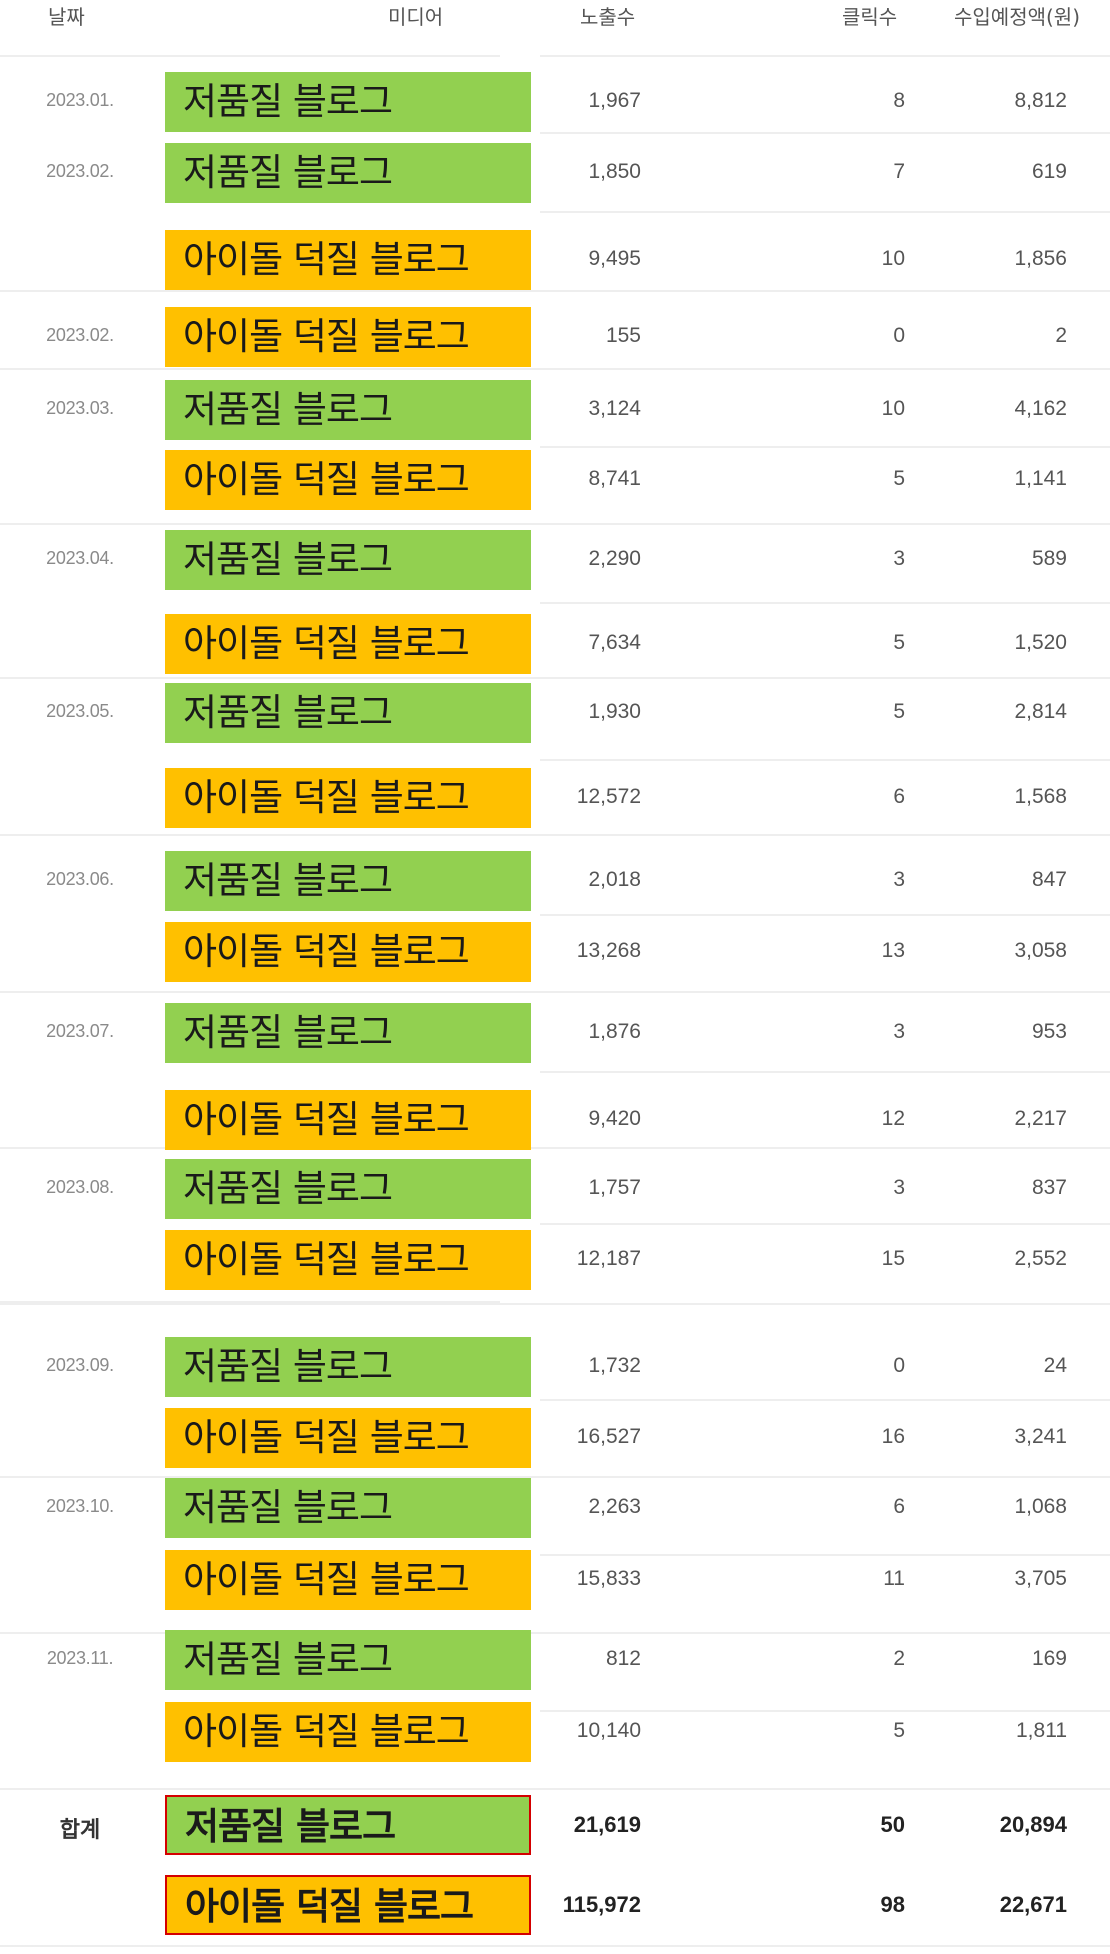 The height and width of the screenshot is (1954, 1110). What do you see at coordinates (614, 478) in the screenshot?
I see `impressions-cell: 8,741` at bounding box center [614, 478].